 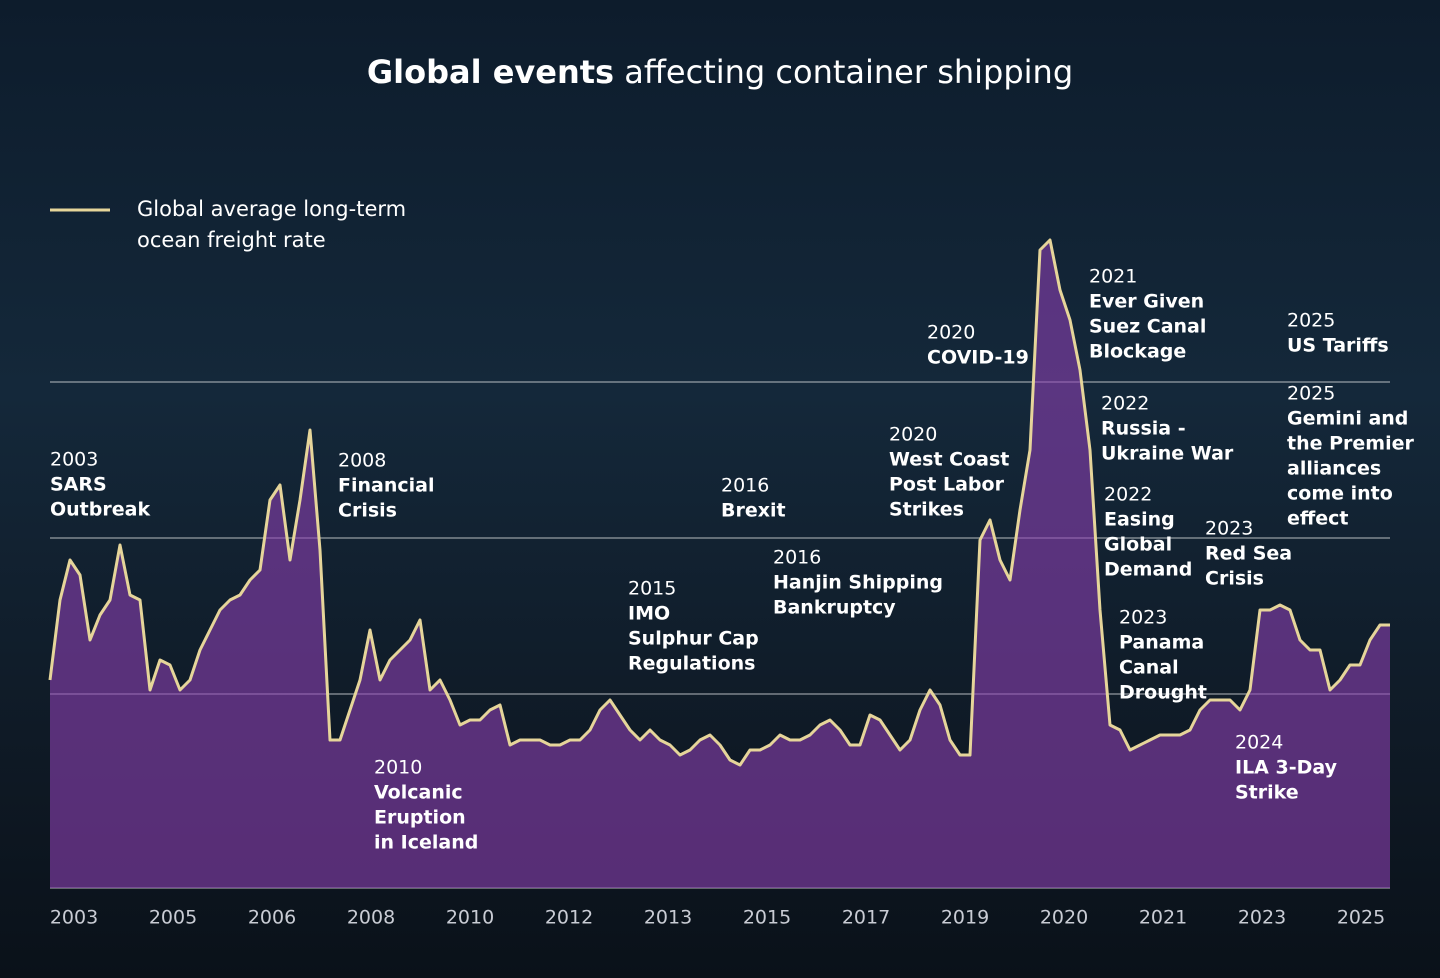 What do you see at coordinates (753, 511) in the screenshot?
I see `annotation-text: Brexit` at bounding box center [753, 511].